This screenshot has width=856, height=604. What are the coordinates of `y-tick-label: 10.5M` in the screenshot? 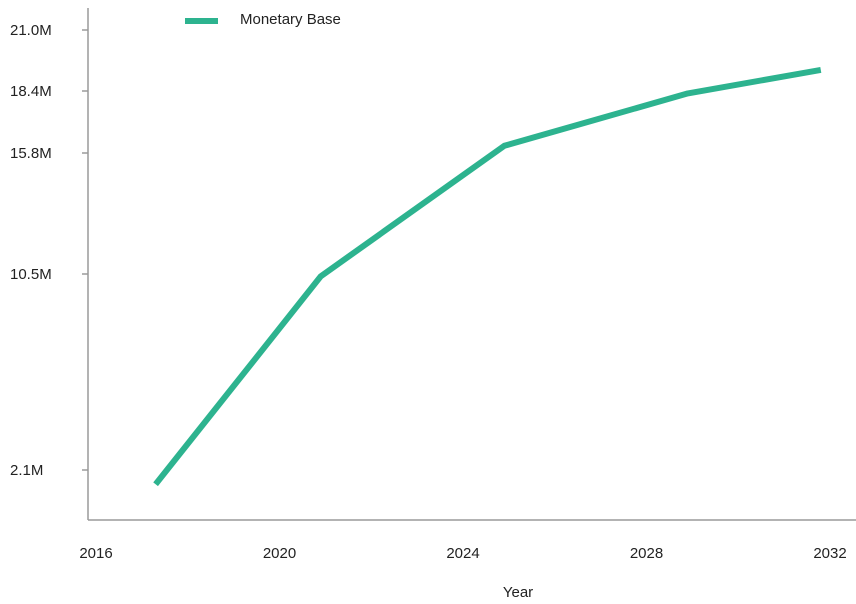 It's located at (31, 274).